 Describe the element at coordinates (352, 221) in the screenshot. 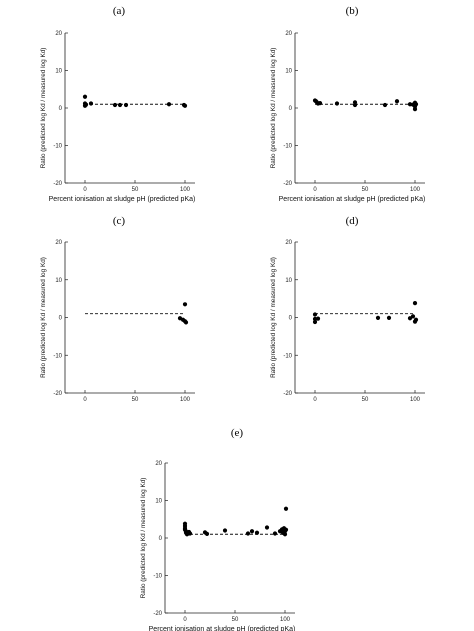

I see `panel-label: (d)` at that location.